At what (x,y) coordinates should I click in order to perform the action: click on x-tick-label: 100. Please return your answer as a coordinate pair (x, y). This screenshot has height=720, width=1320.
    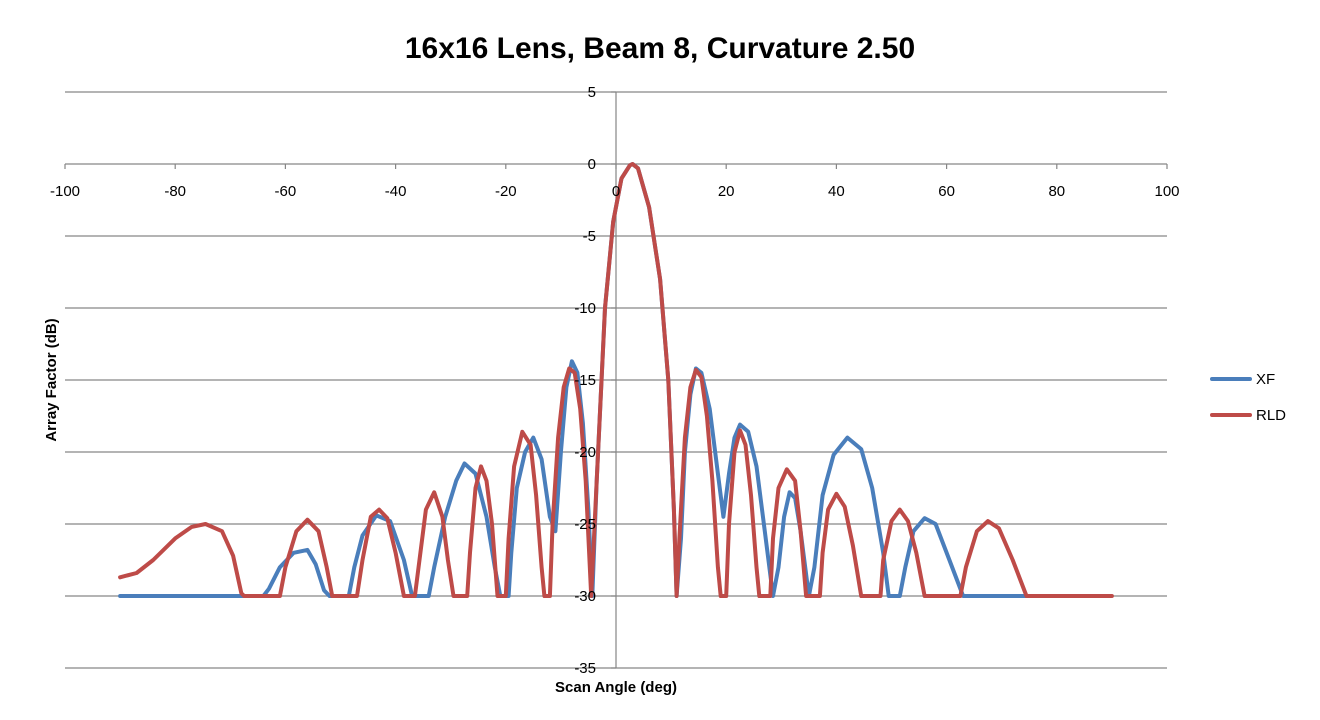
    Looking at the image, I should click on (1166, 191).